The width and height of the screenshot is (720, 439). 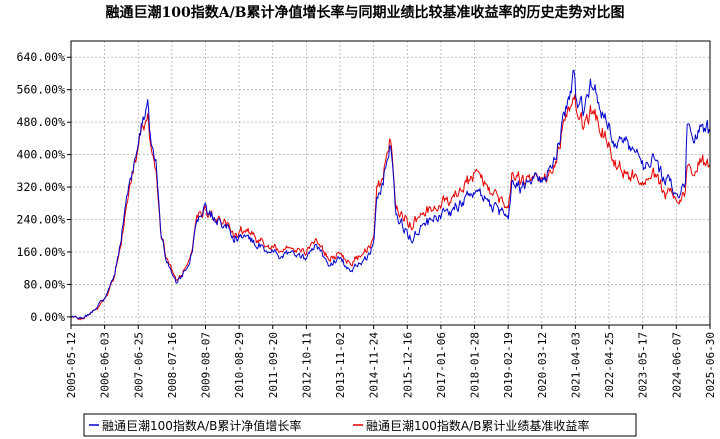 What do you see at coordinates (47, 317) in the screenshot?
I see `y-tick-label: 0.00%` at bounding box center [47, 317].